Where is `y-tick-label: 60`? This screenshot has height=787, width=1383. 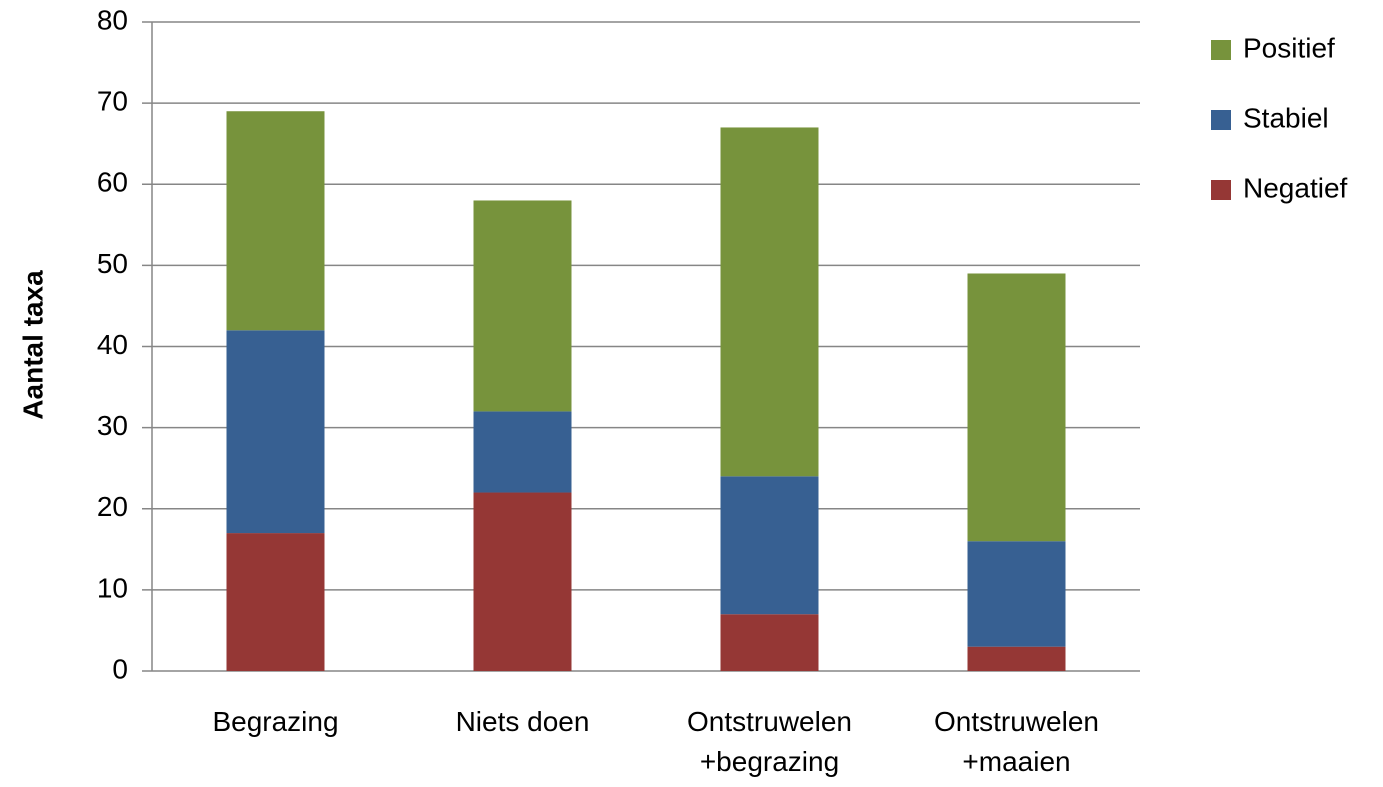 y-tick-label: 60 is located at coordinates (112, 182).